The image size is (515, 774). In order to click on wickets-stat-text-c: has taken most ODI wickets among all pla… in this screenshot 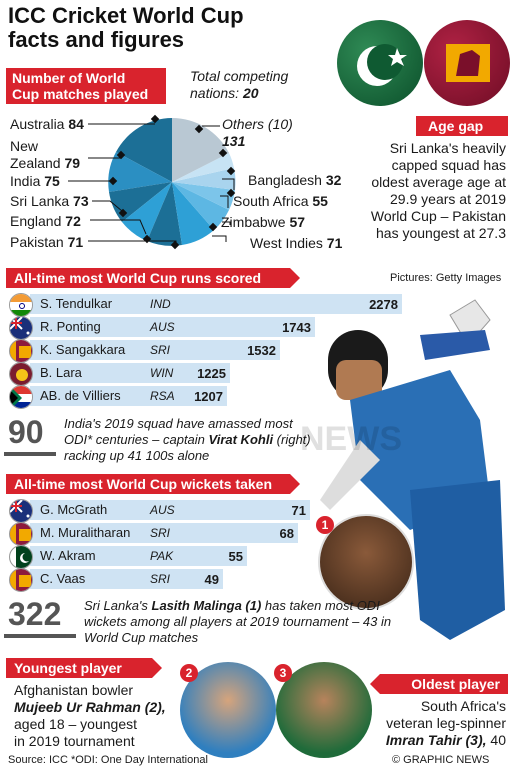, I will do `click(238, 621)`.